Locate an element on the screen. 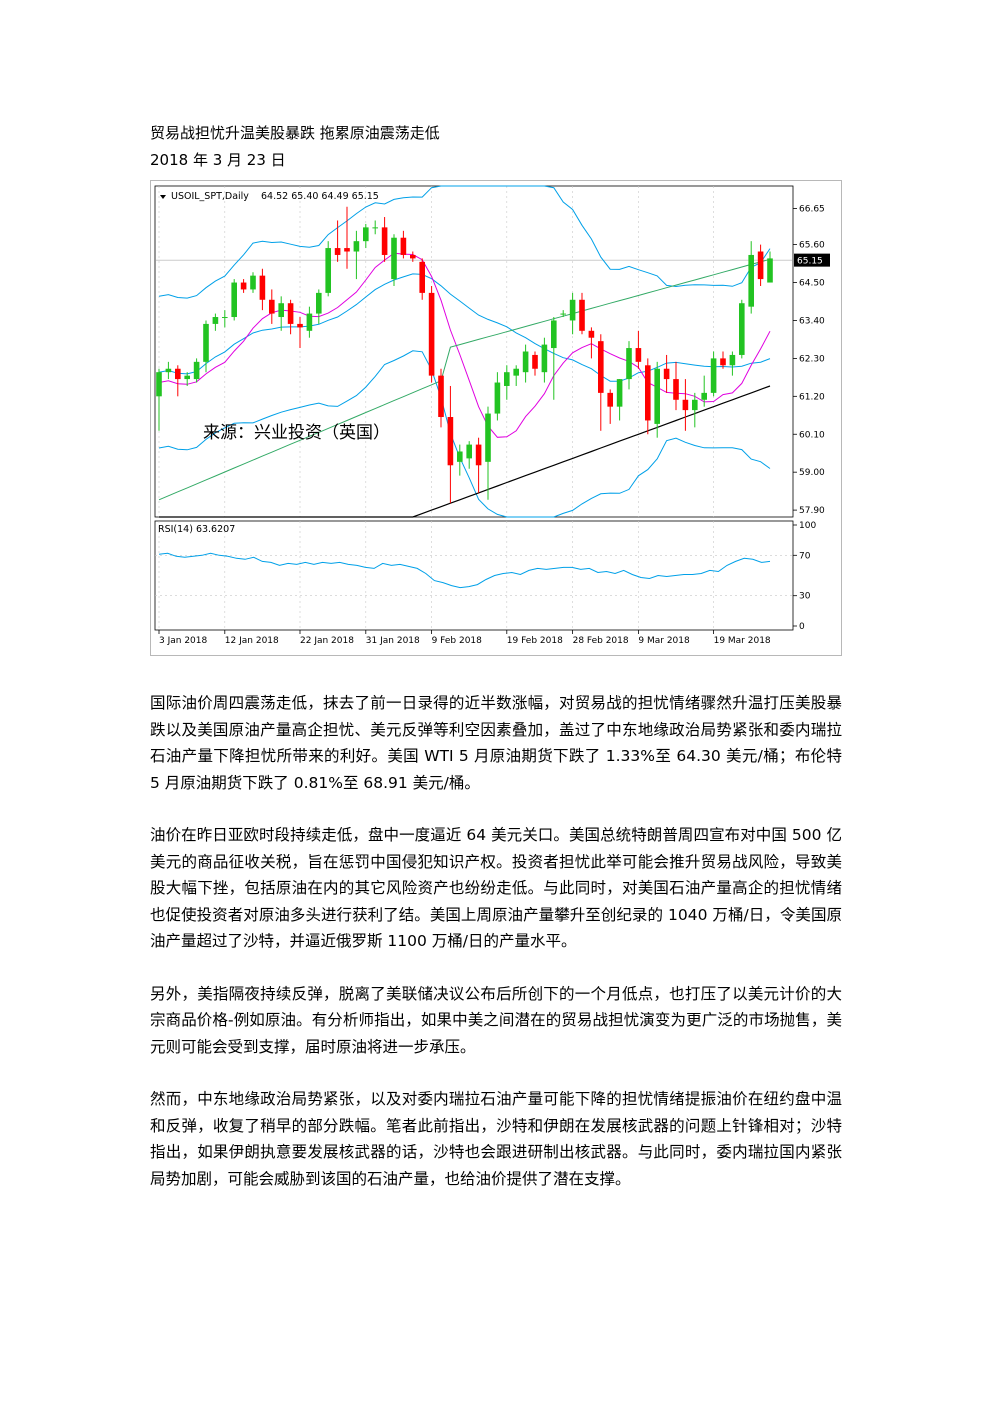 This screenshot has width=992, height=1403. chart-ohlc-label: 64.52 65.40 64.49 65.15 is located at coordinates (320, 196).